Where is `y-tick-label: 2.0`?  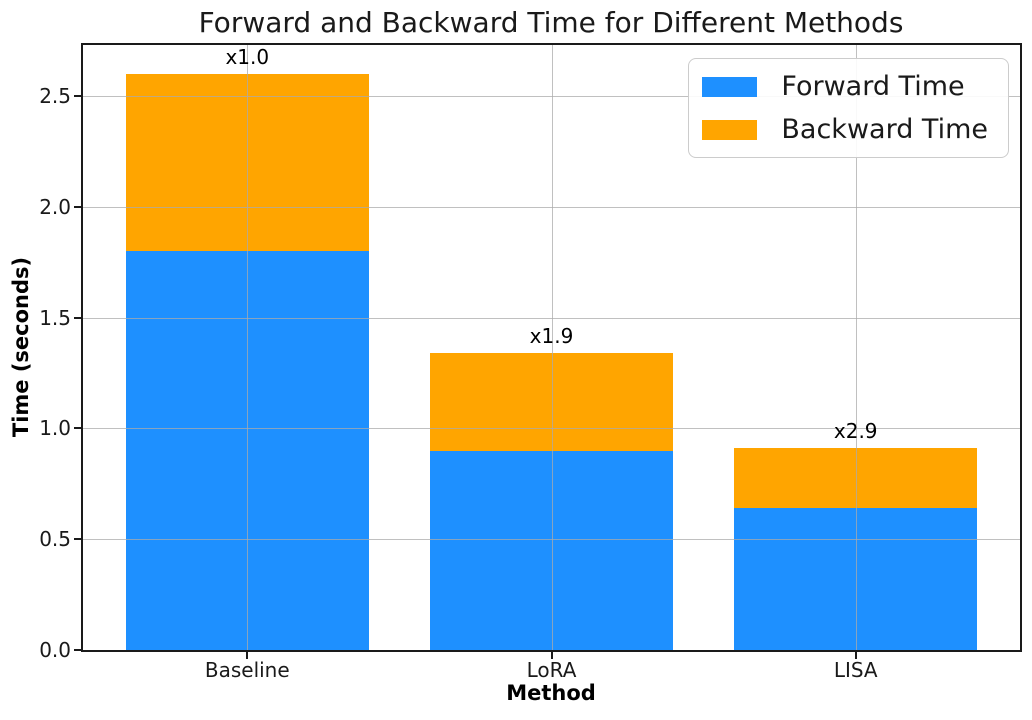 y-tick-label: 2.0 is located at coordinates (55, 206).